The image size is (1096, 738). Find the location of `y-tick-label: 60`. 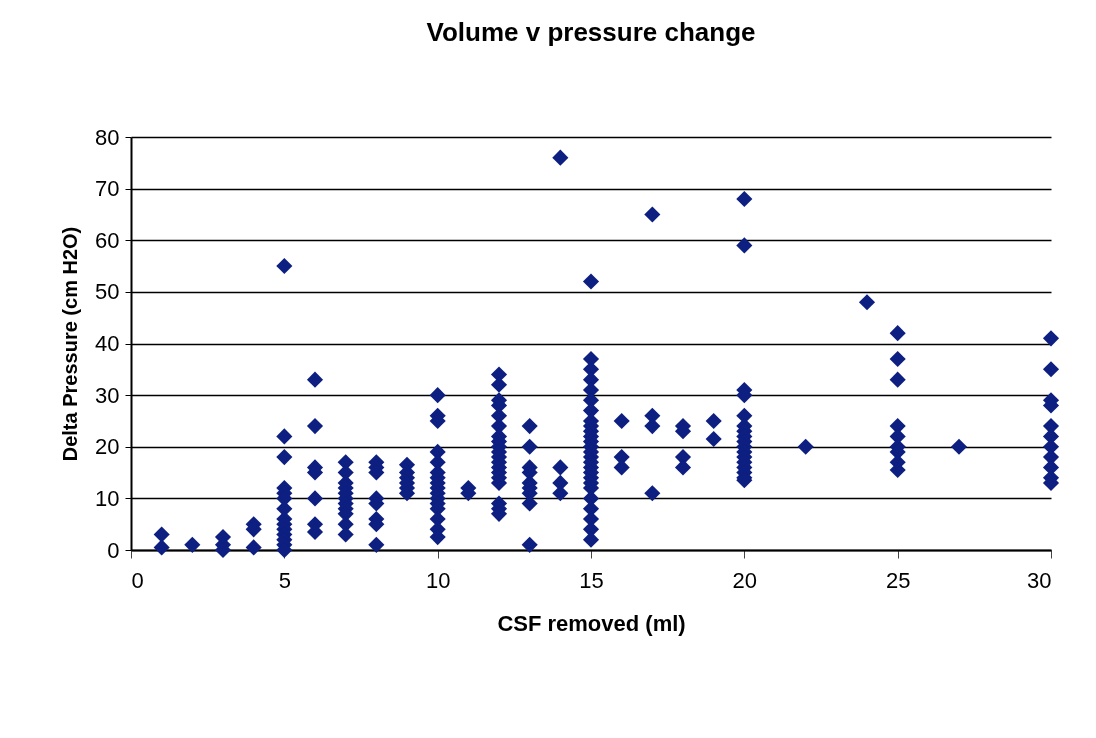

y-tick-label: 60 is located at coordinates (107, 240).